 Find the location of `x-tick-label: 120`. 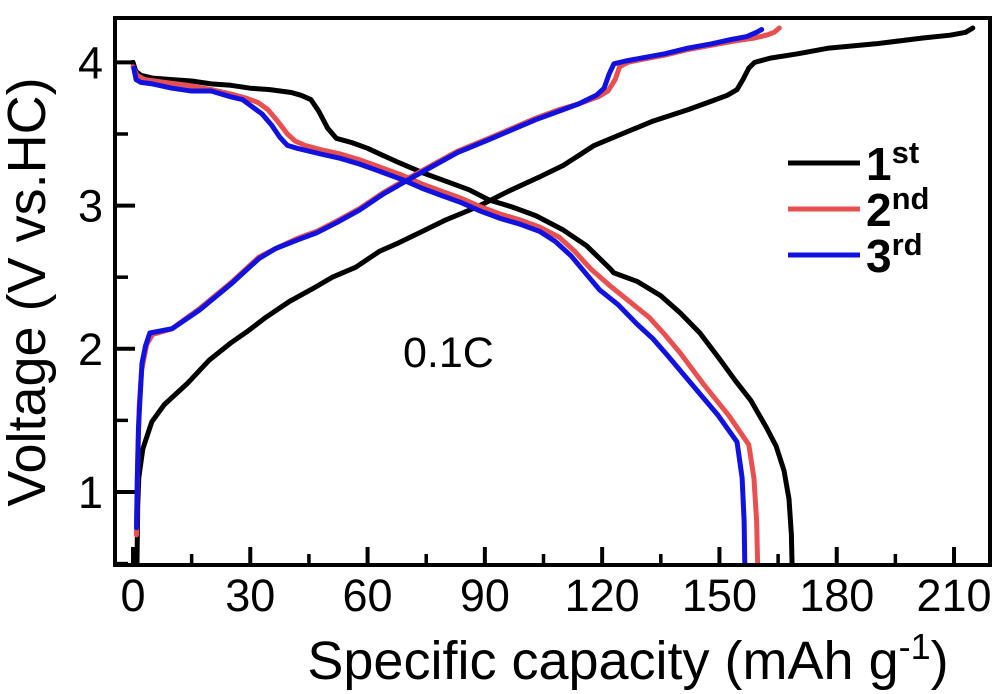

x-tick-label: 120 is located at coordinates (602, 595).